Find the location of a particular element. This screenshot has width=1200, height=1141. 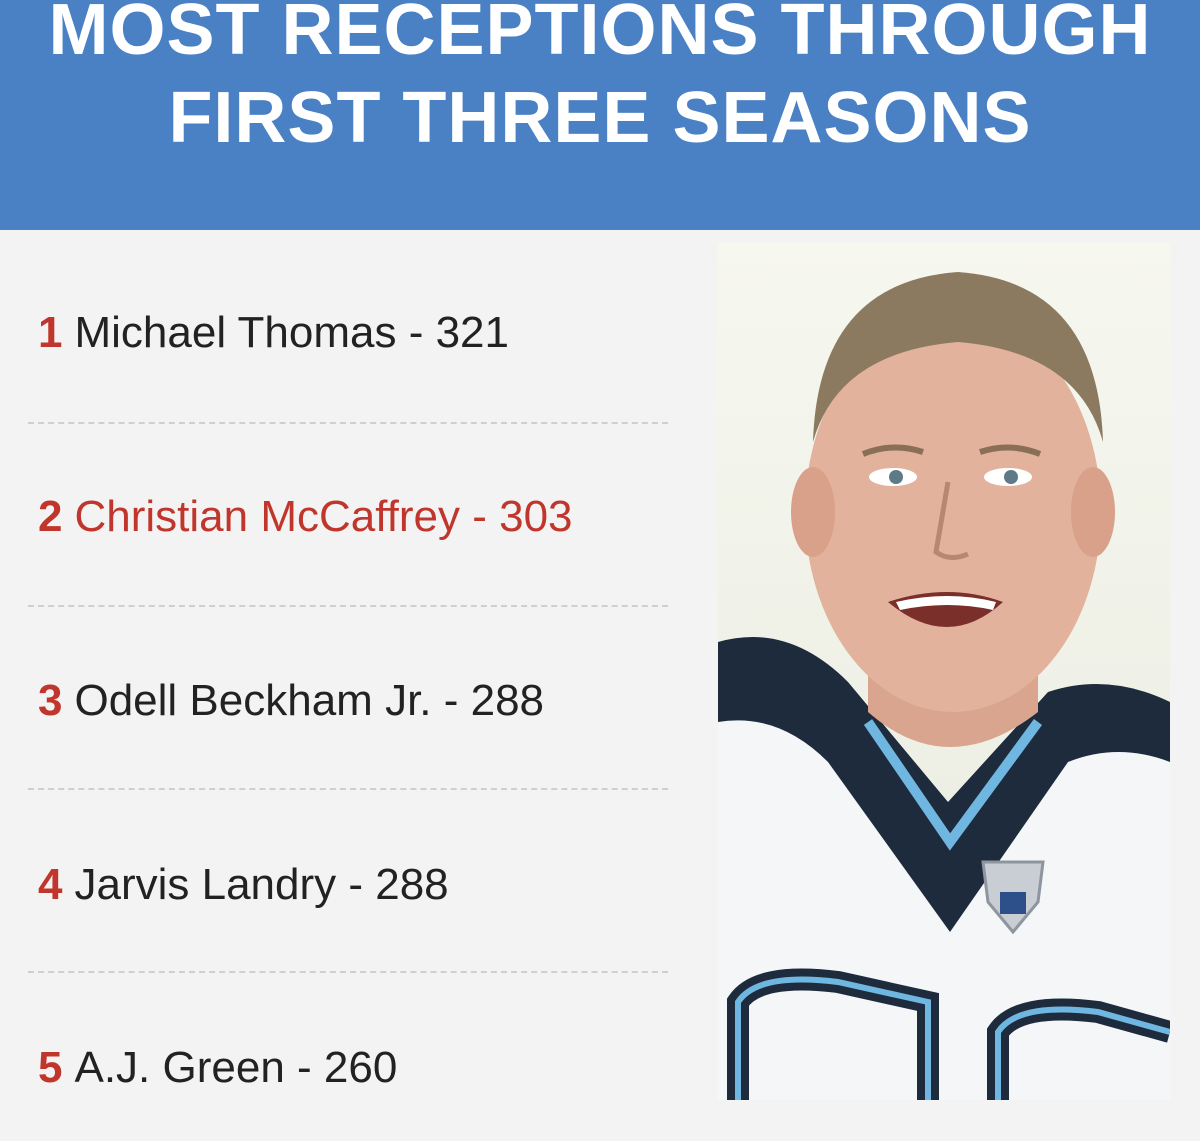

list-item: 1 Michael Thomas - 321 is located at coordinates (273, 333).